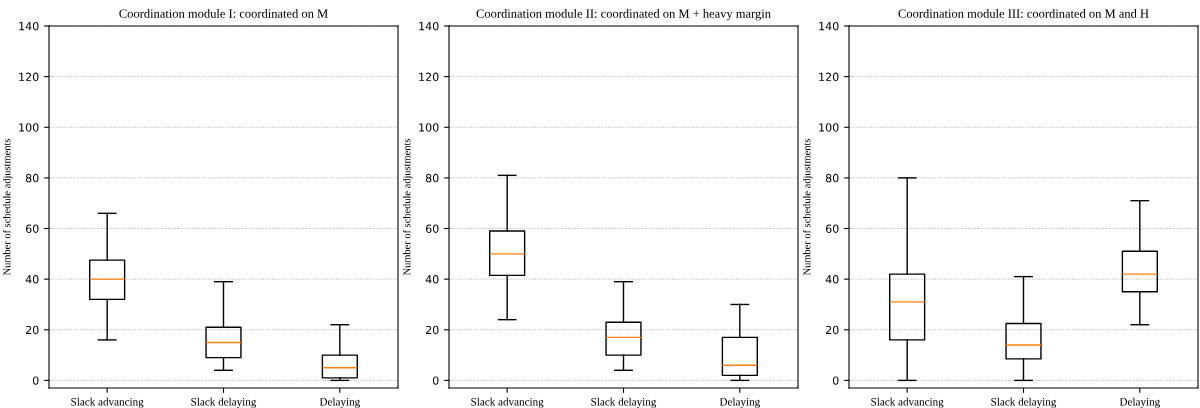 Image resolution: width=1200 pixels, height=408 pixels. Describe the element at coordinates (223, 13) in the screenshot. I see `chart-title: Coordination module I: coordinated on M` at that location.